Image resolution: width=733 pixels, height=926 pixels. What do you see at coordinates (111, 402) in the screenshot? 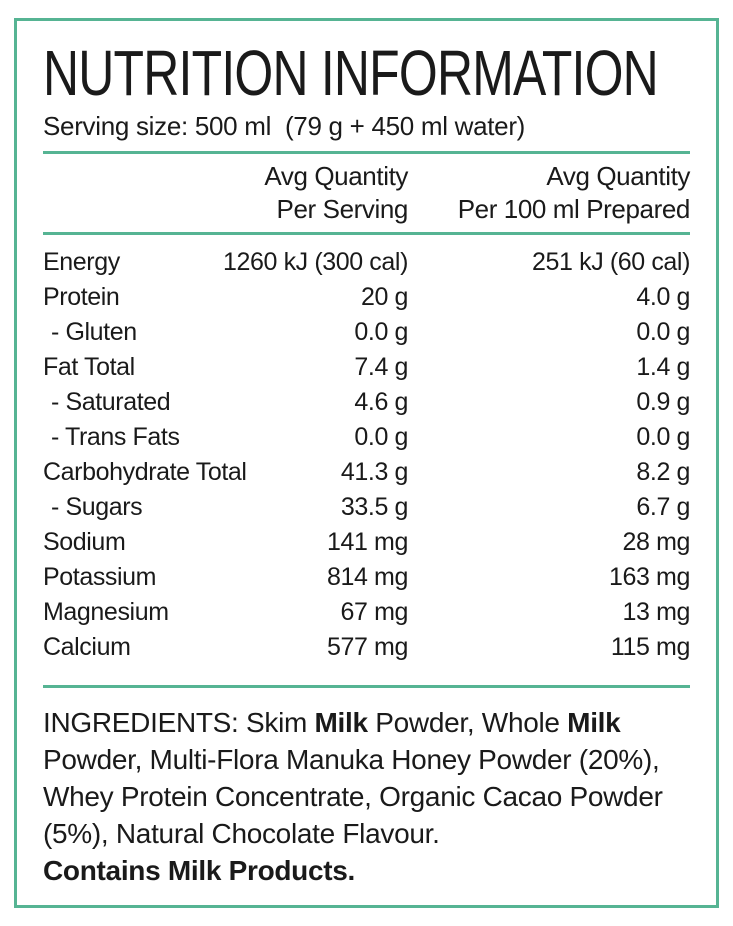
I see `nutrient-name: - Saturated` at bounding box center [111, 402].